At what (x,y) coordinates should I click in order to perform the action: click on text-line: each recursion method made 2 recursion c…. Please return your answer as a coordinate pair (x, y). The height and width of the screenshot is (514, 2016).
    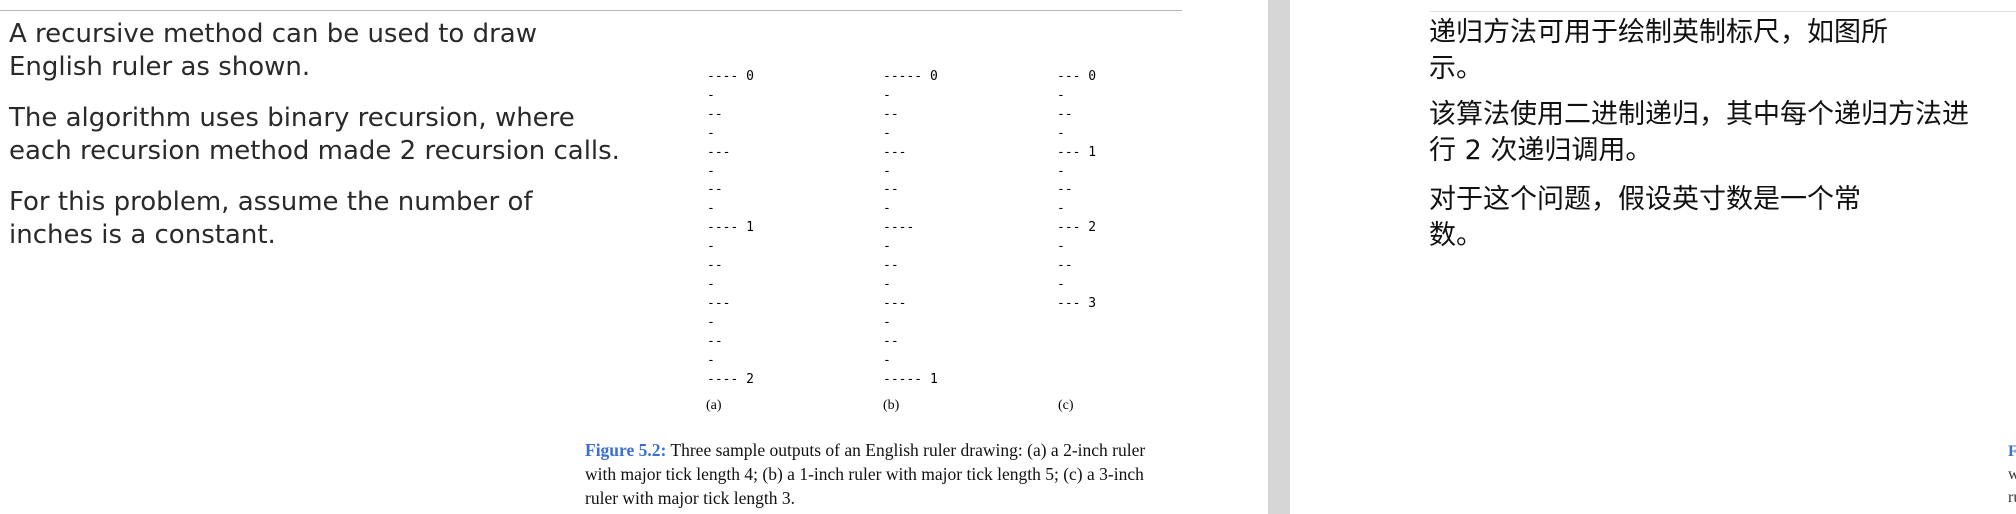
    Looking at the image, I should click on (314, 151).